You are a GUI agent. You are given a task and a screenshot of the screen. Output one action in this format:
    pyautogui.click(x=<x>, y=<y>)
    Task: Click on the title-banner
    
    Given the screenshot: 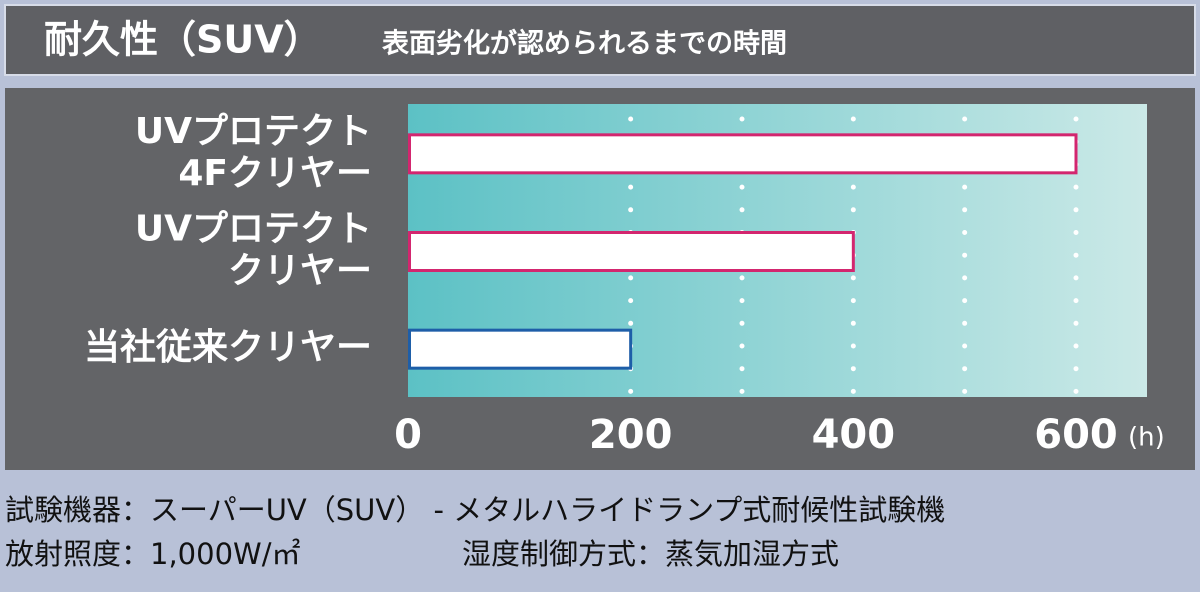 What is the action you would take?
    pyautogui.click(x=600, y=40)
    